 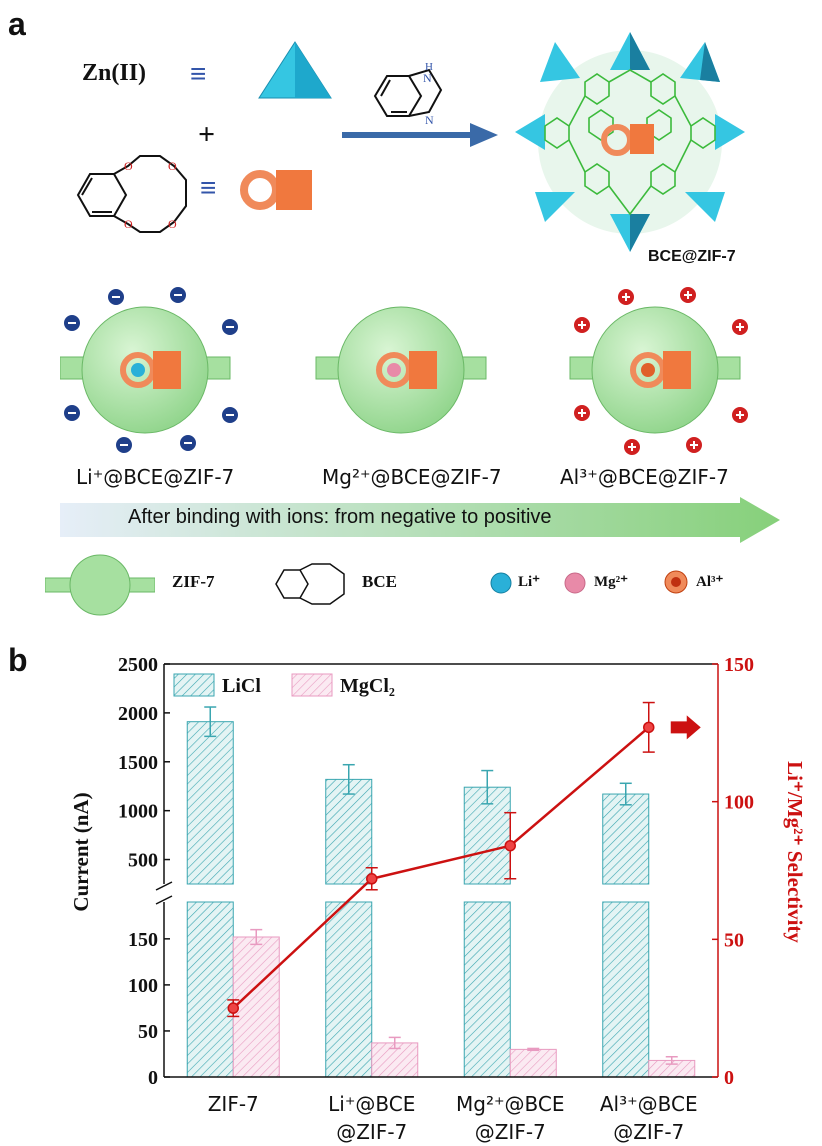 I want to click on equiv-sign-1: ≡, so click(x=198, y=73).